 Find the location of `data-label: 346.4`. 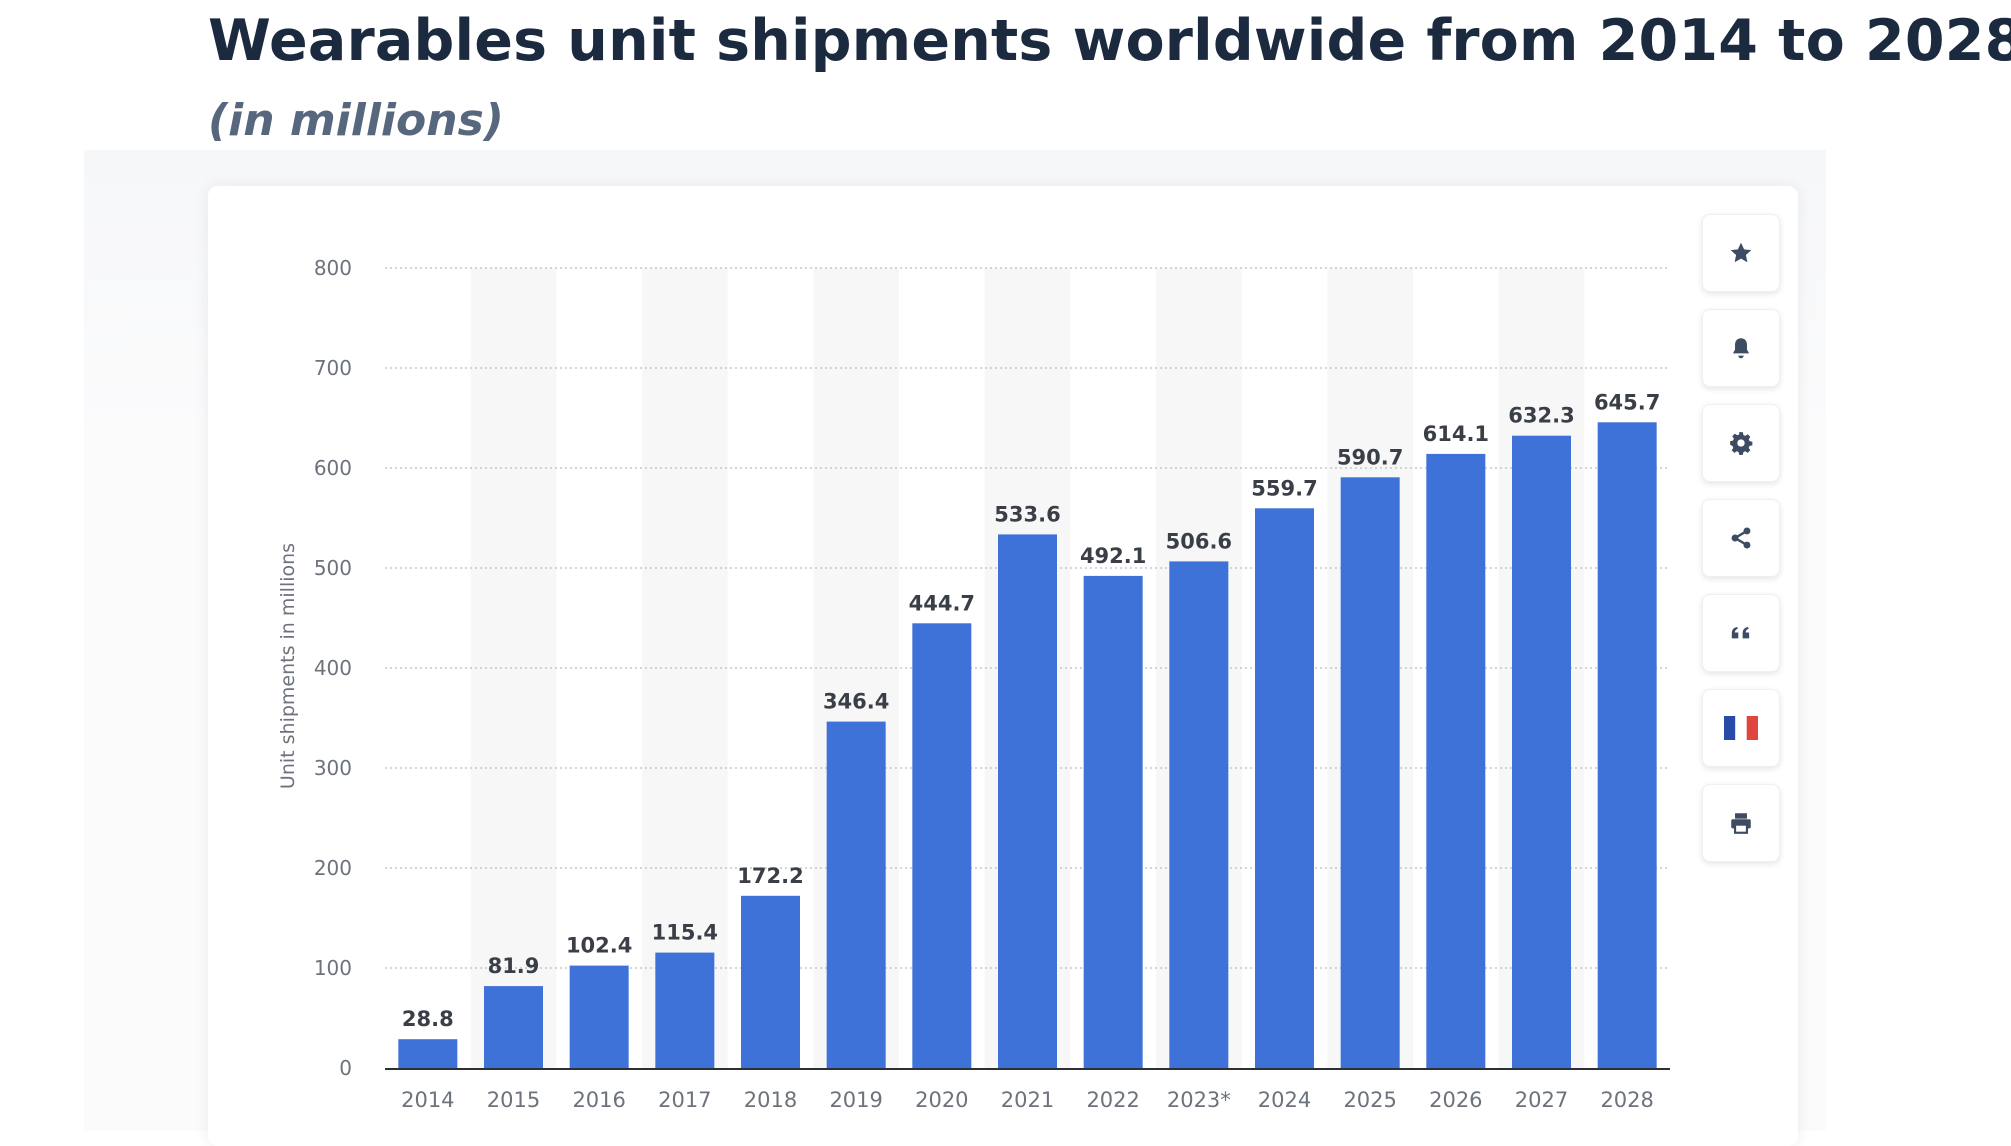

data-label: 346.4 is located at coordinates (856, 702).